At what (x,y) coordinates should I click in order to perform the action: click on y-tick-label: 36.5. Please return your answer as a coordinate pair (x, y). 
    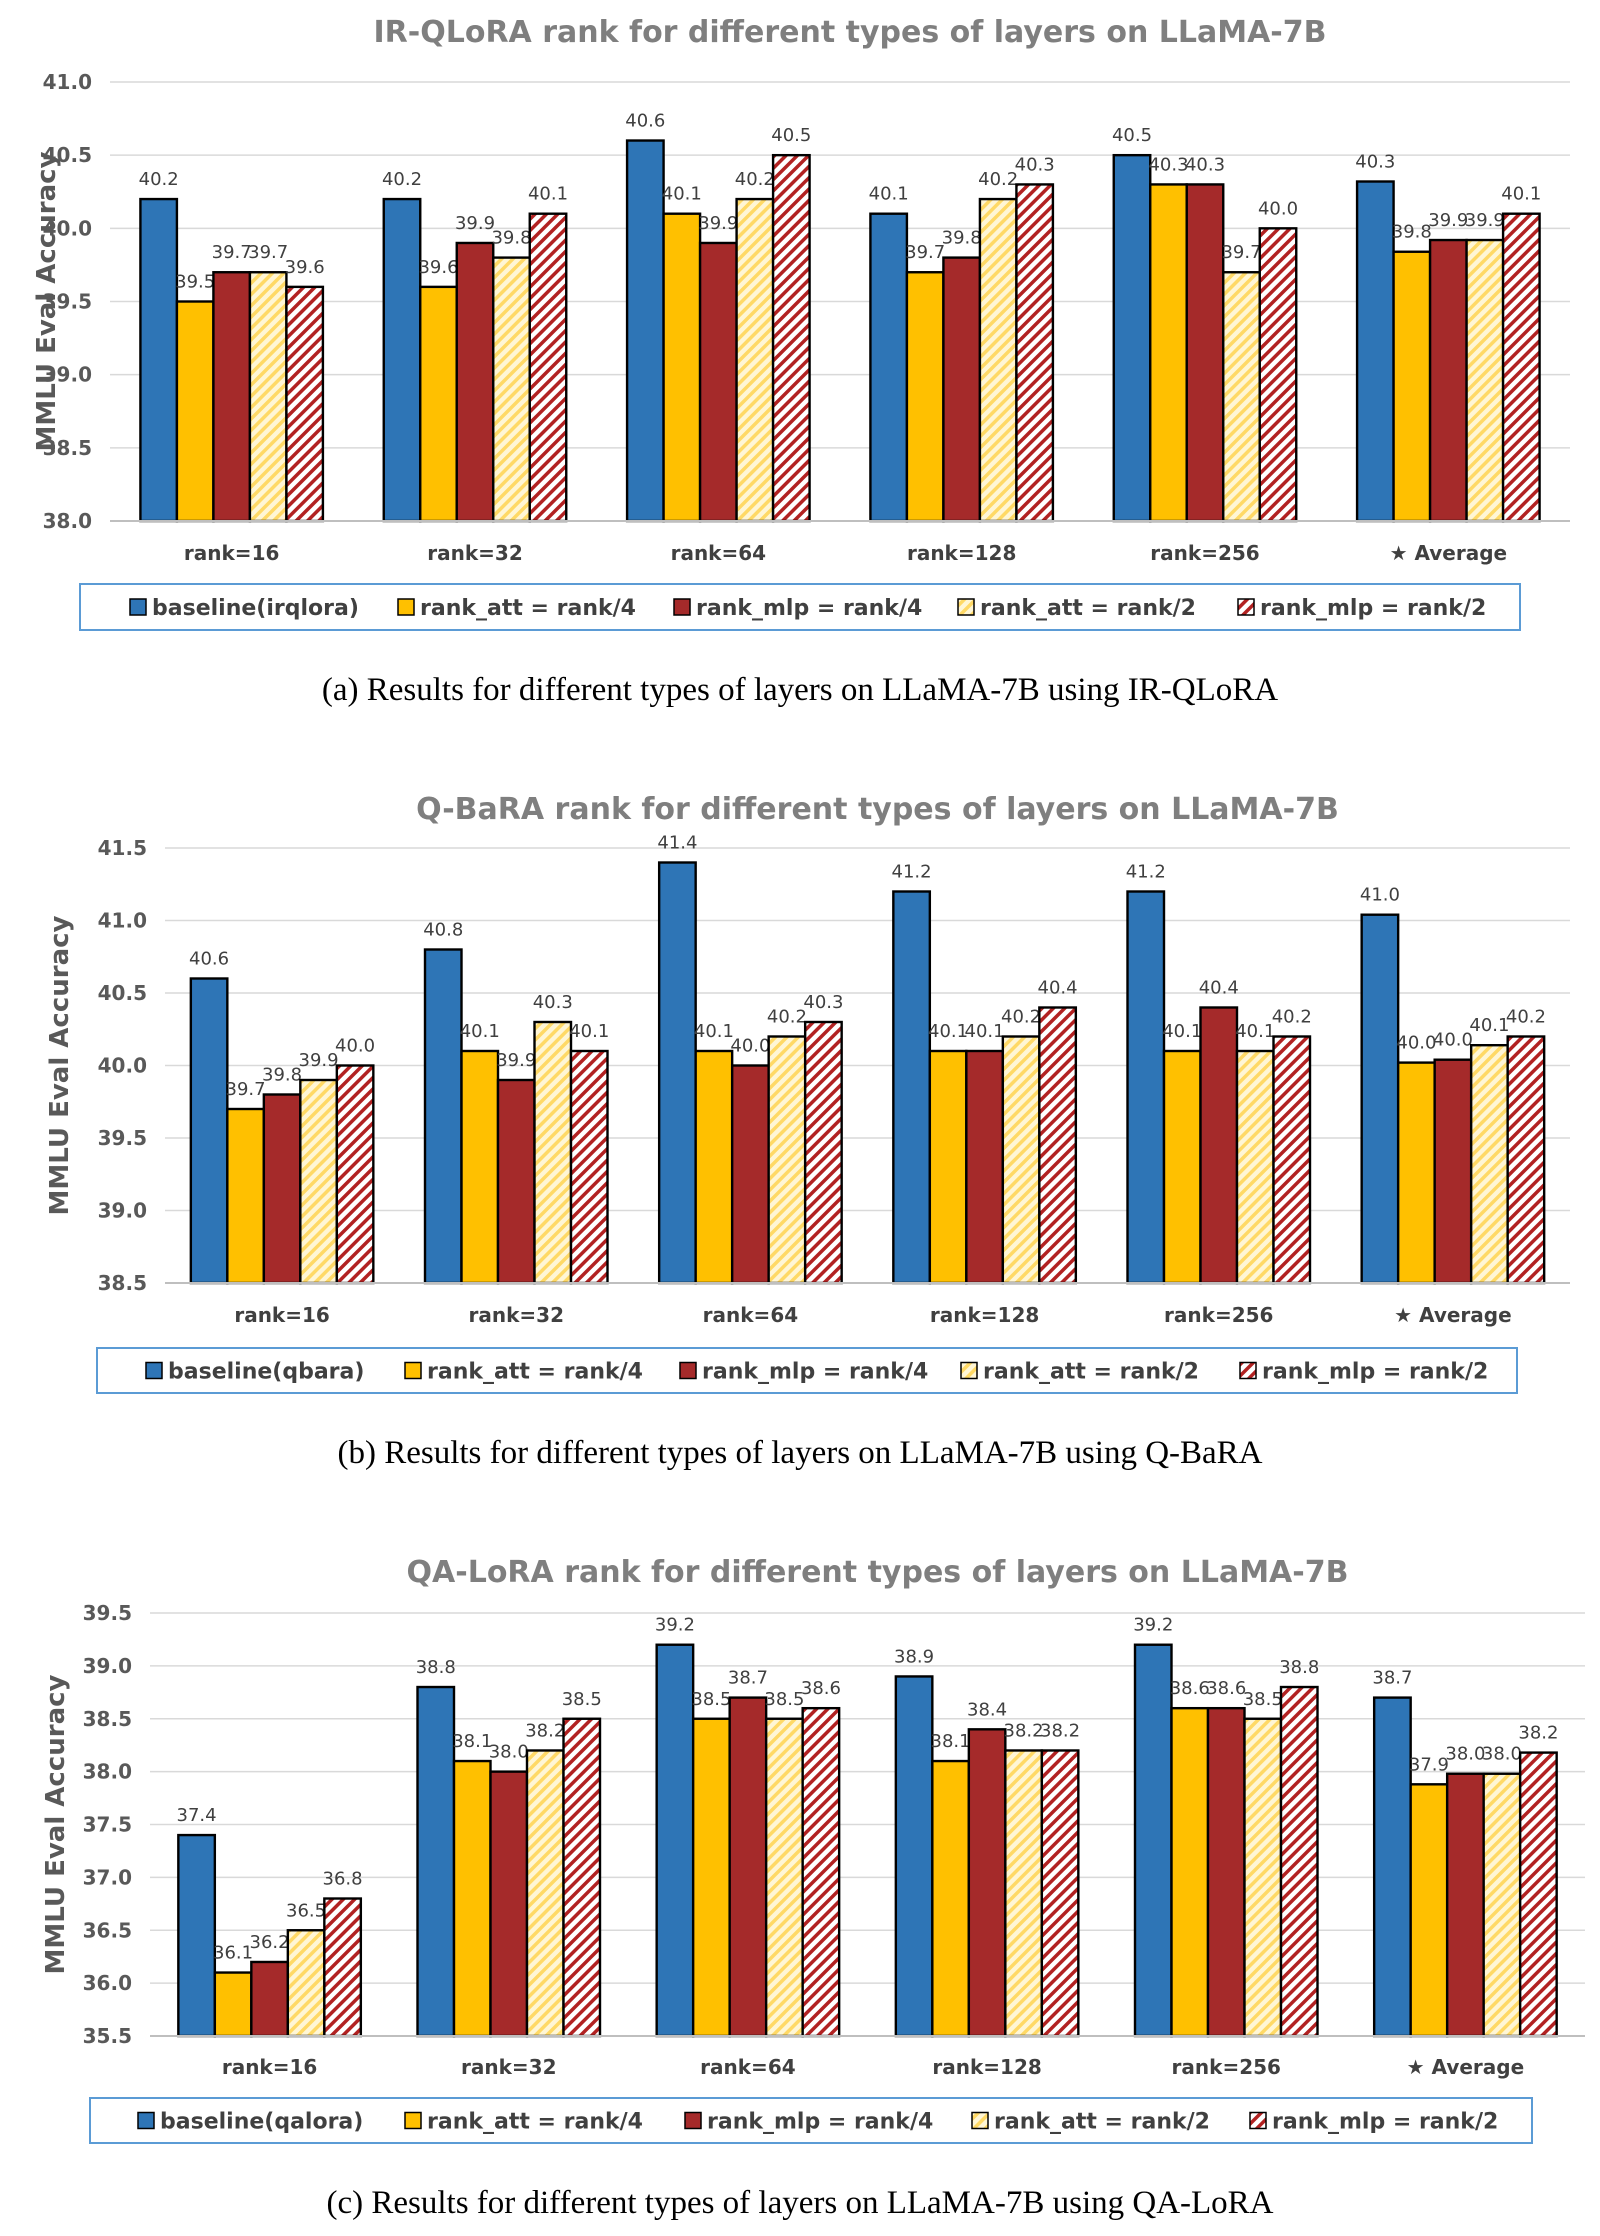
    Looking at the image, I should click on (107, 1930).